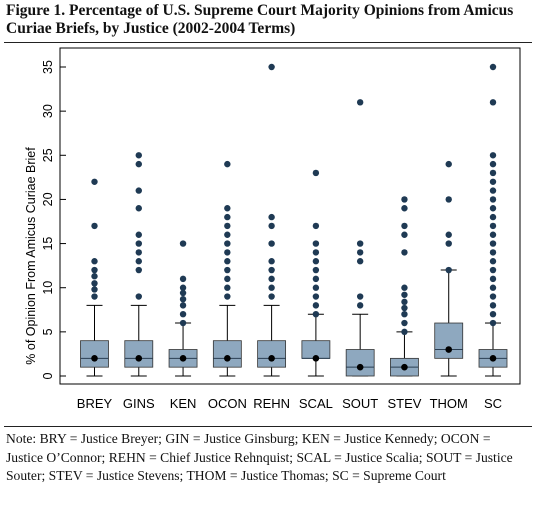  I want to click on y-axis-label: % of Opinion From Amicus Curiae Brief, so click(31, 256).